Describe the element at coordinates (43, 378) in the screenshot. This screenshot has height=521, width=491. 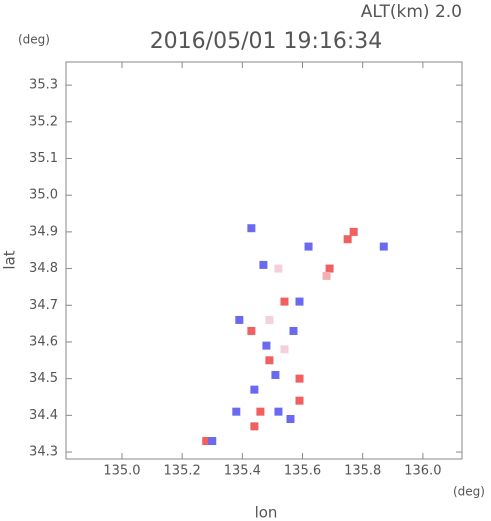
I see `y-tick-label: 34.5` at that location.